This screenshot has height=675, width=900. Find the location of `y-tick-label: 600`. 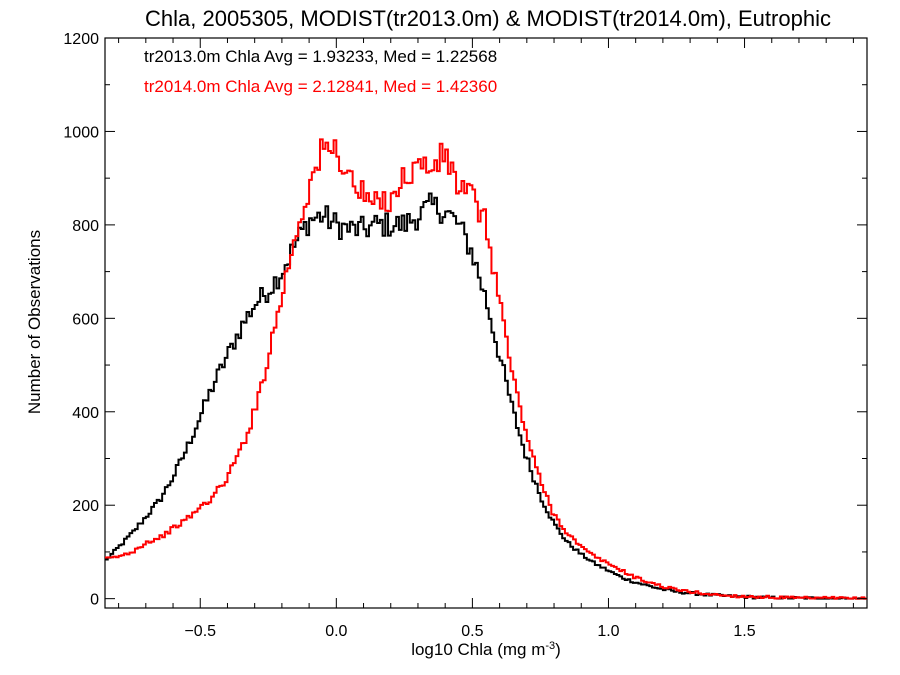

y-tick-label: 600 is located at coordinates (85, 319).